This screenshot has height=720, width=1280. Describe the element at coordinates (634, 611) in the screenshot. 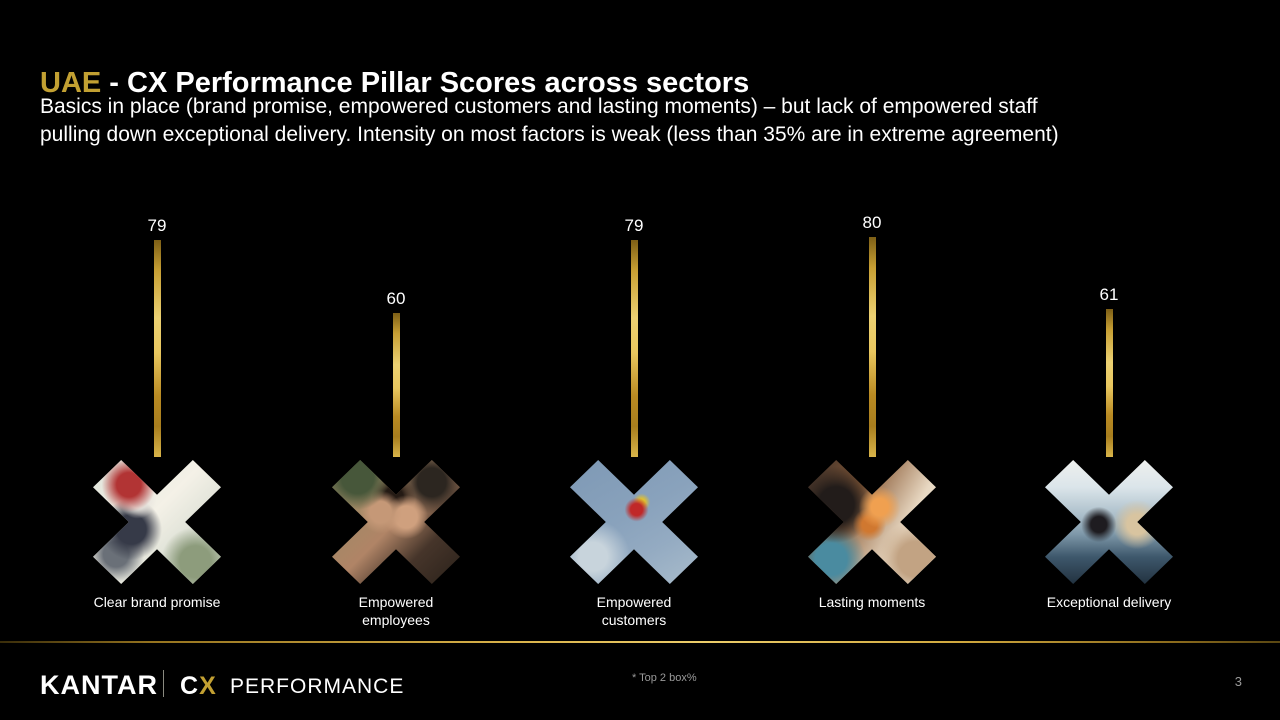

I see `pillar-label: Empowered customers` at that location.